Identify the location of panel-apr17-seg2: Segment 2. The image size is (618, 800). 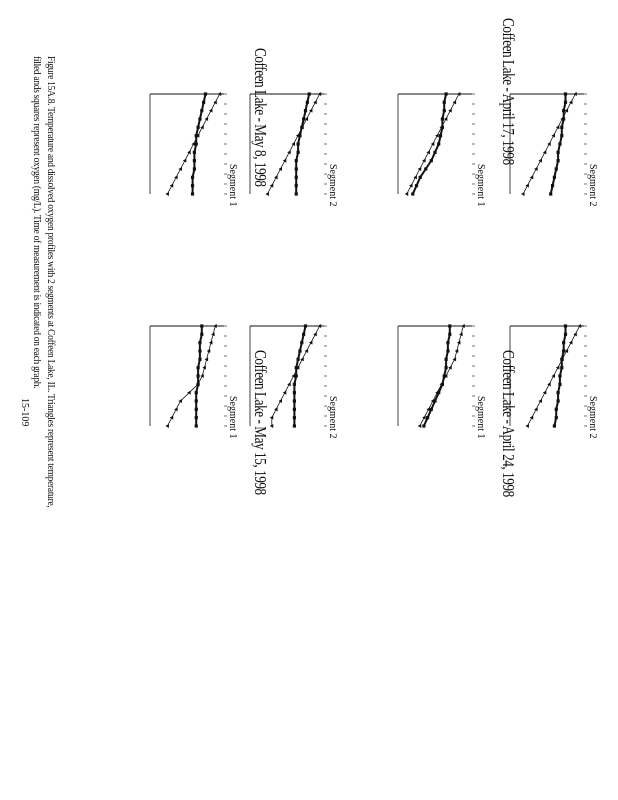
(548, 143).